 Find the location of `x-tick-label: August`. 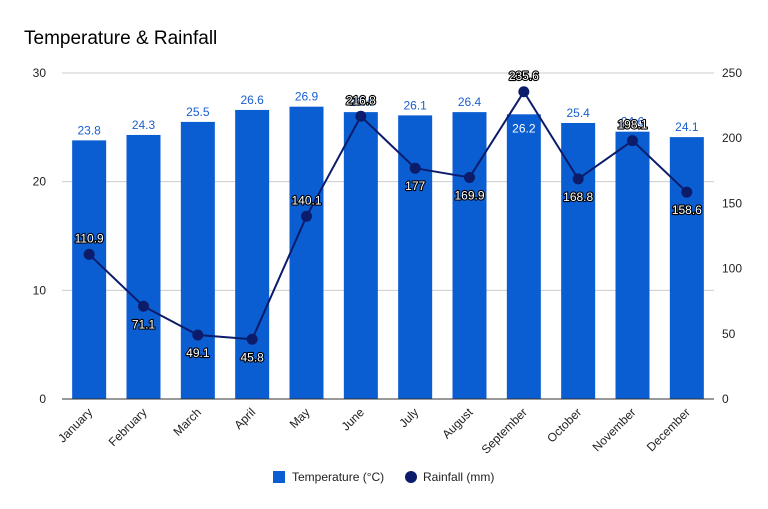

x-tick-label: August is located at coordinates (457, 423).